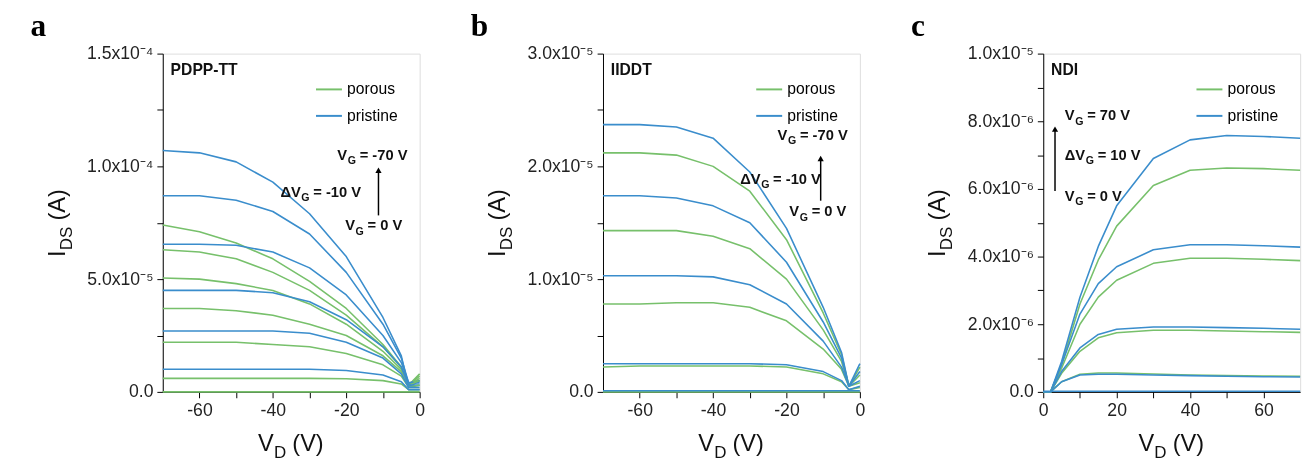 This screenshot has width=1307, height=472. Describe the element at coordinates (1190, 409) in the screenshot. I see `x-tick-label: 40` at that location.